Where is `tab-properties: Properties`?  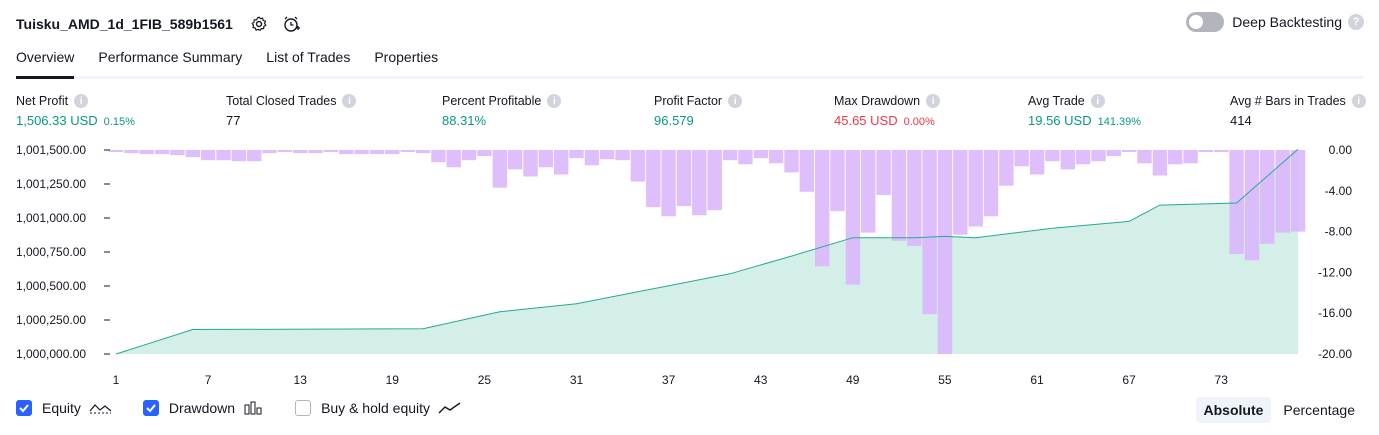
tab-properties: Properties is located at coordinates (406, 57).